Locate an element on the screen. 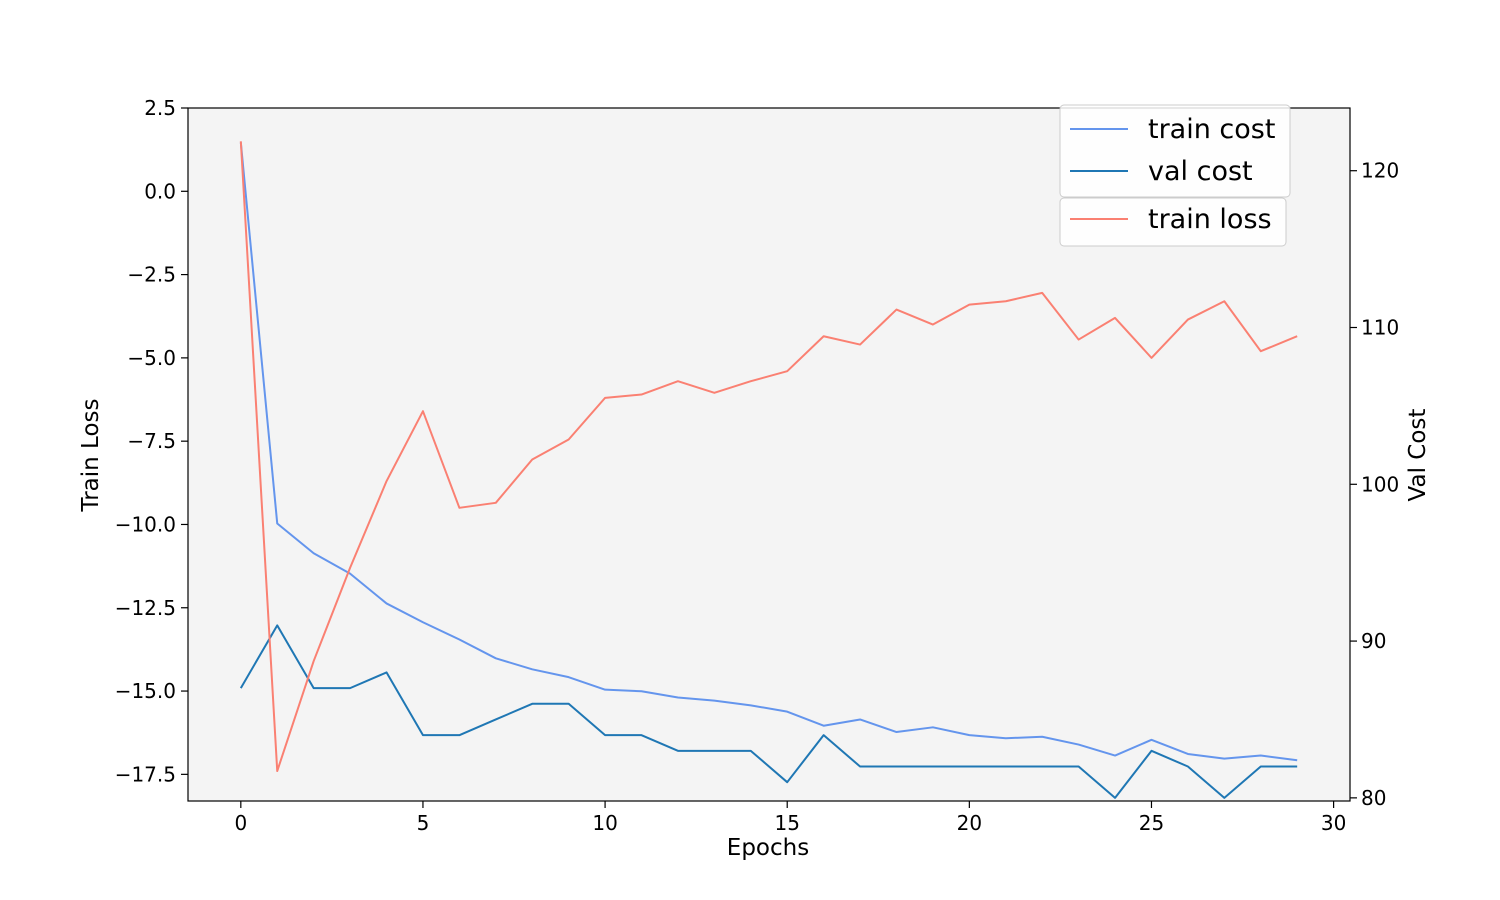  legend-secondary: train loss is located at coordinates (1173, 222).